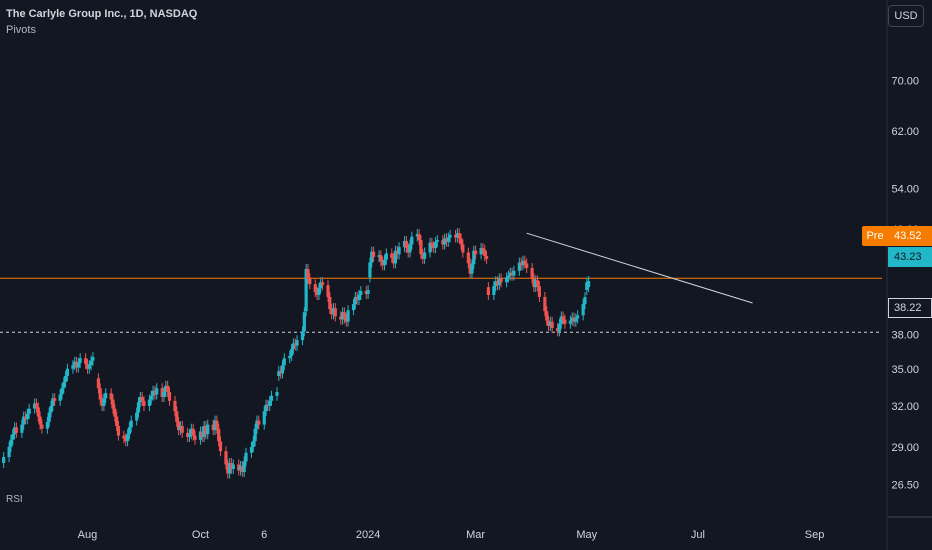 This screenshot has width=932, height=550. I want to click on y-tick-label: 29.00, so click(905, 448).